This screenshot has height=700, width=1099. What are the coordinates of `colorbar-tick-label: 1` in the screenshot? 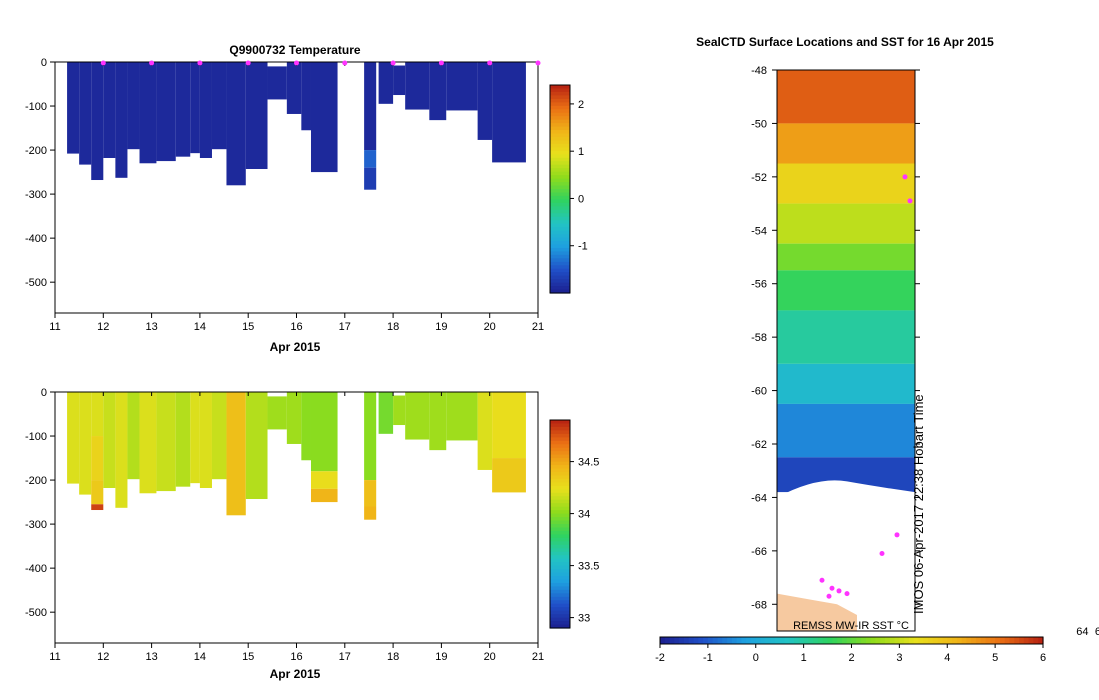 It's located at (581, 152).